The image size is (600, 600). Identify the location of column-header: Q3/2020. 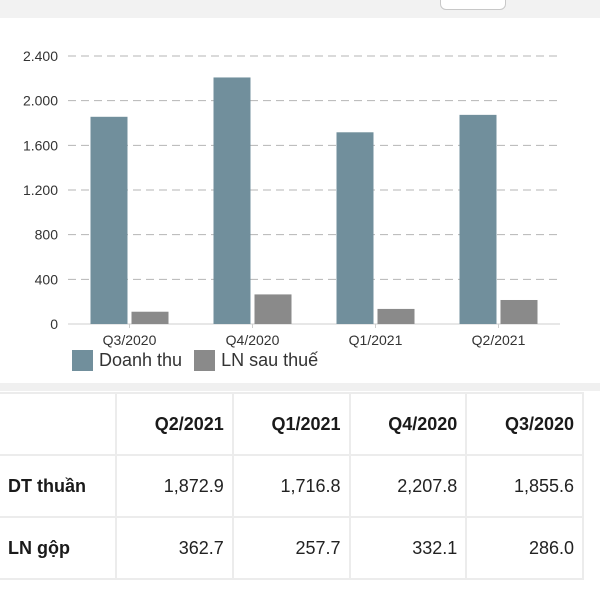
(524, 424).